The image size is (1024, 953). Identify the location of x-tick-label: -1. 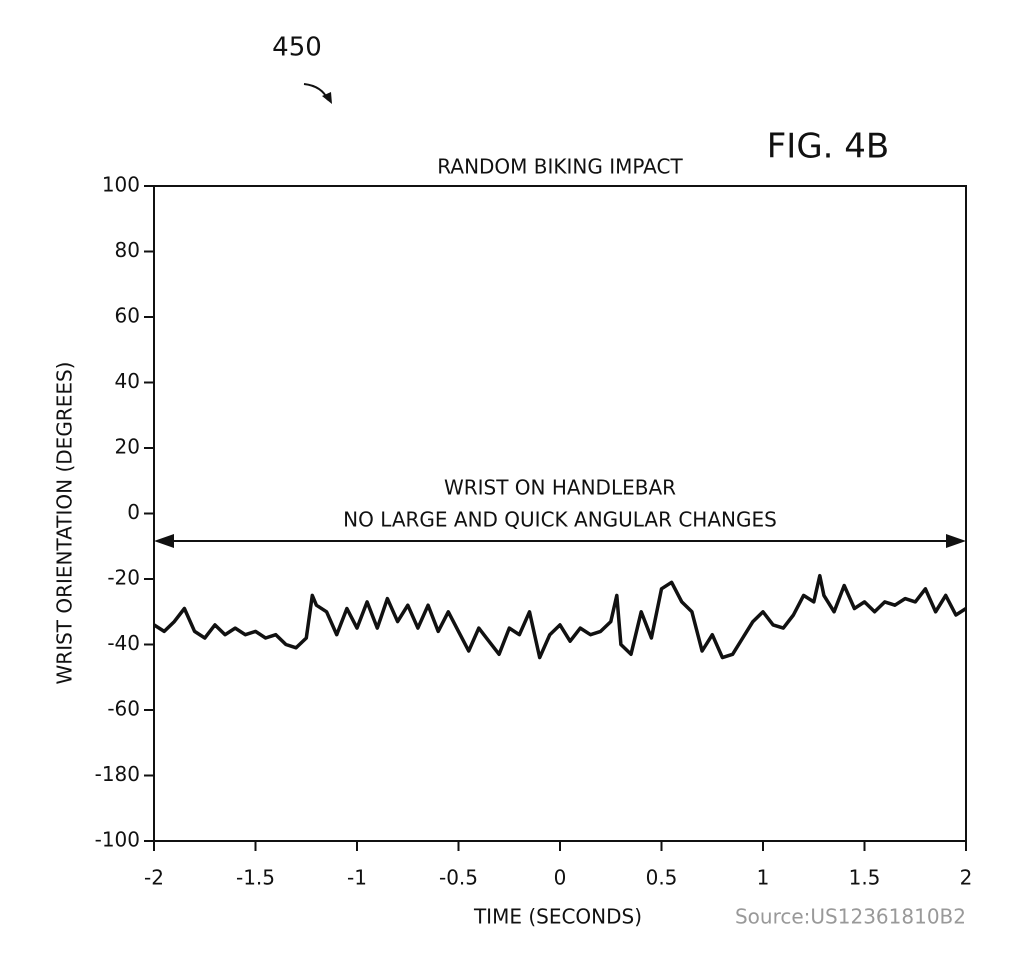
(357, 878).